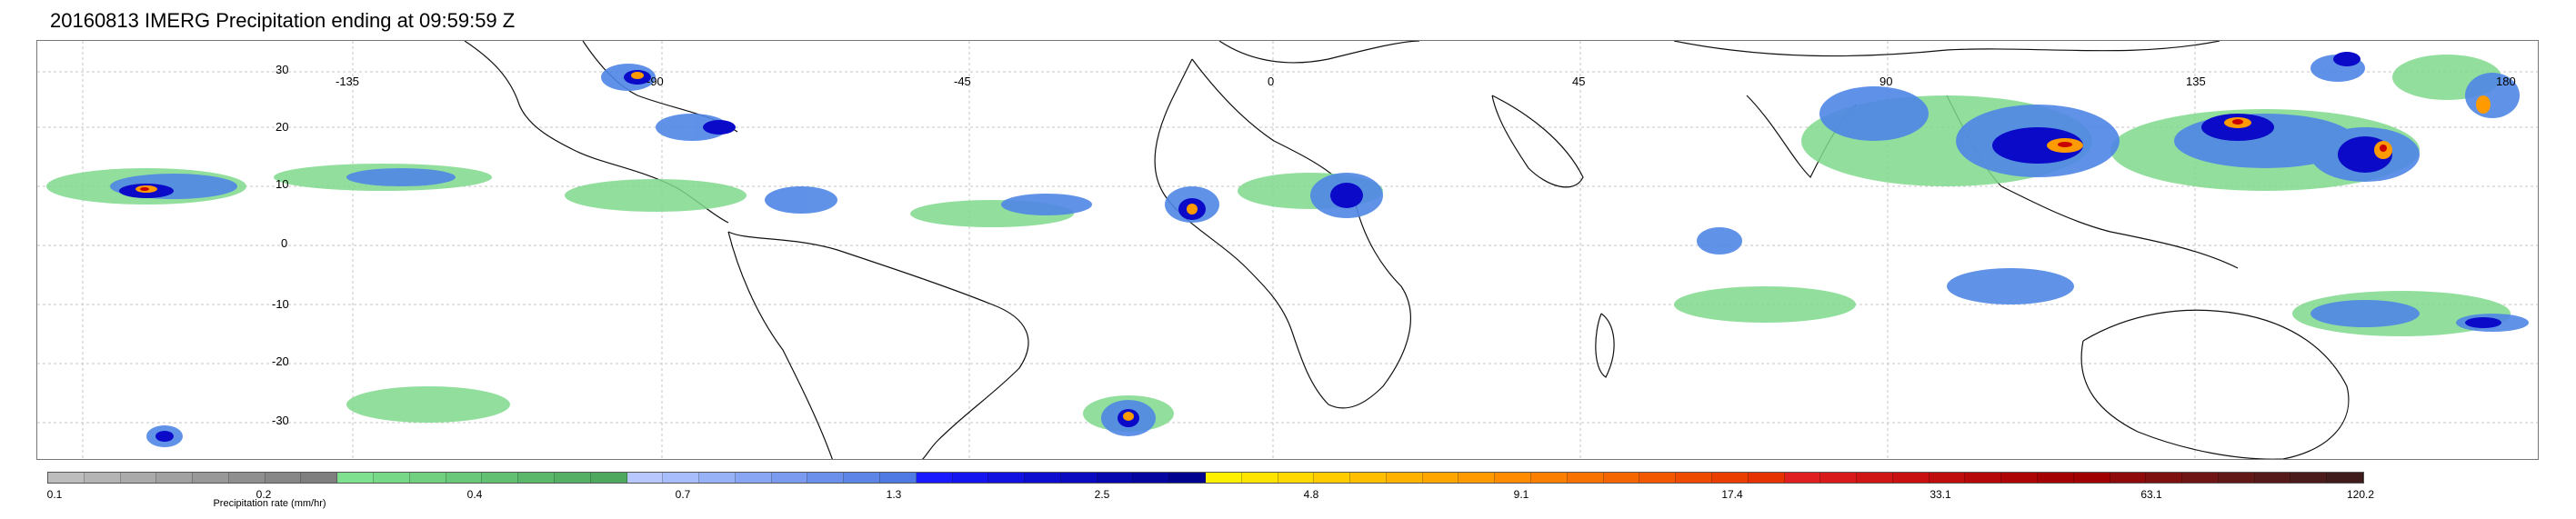 This screenshot has height=519, width=2576. What do you see at coordinates (655, 81) in the screenshot?
I see `lon-label: -90` at bounding box center [655, 81].